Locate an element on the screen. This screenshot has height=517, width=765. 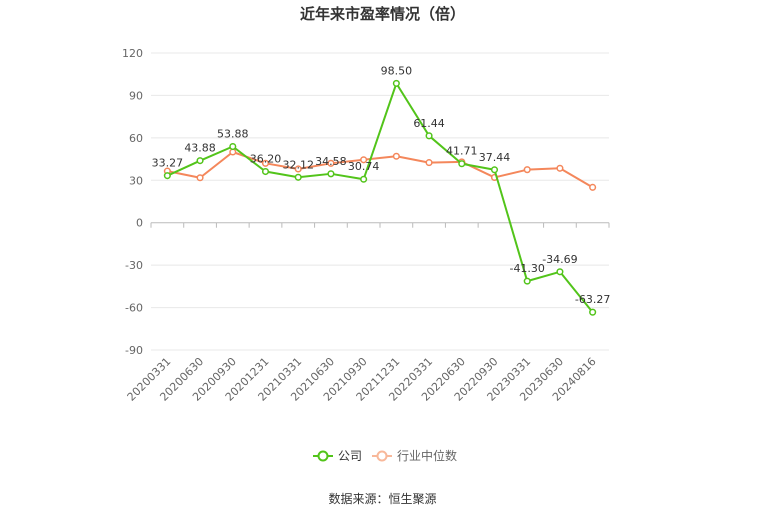
company-data-label: -41.30 is located at coordinates (526, 268).